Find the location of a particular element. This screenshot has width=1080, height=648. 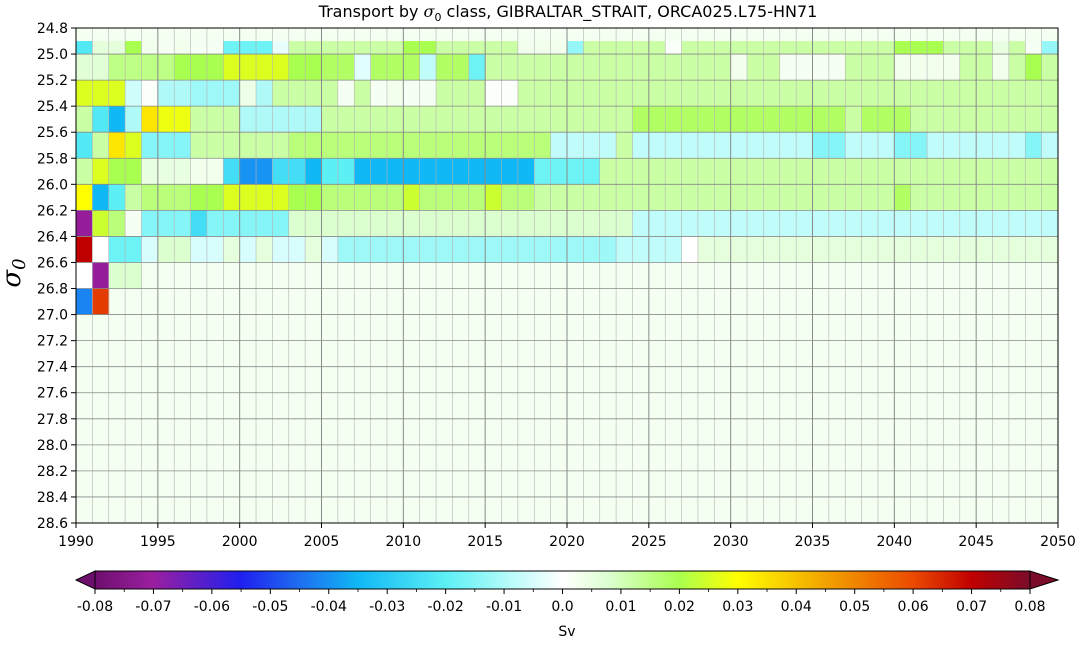

colorbar-gradient is located at coordinates (562, 580).